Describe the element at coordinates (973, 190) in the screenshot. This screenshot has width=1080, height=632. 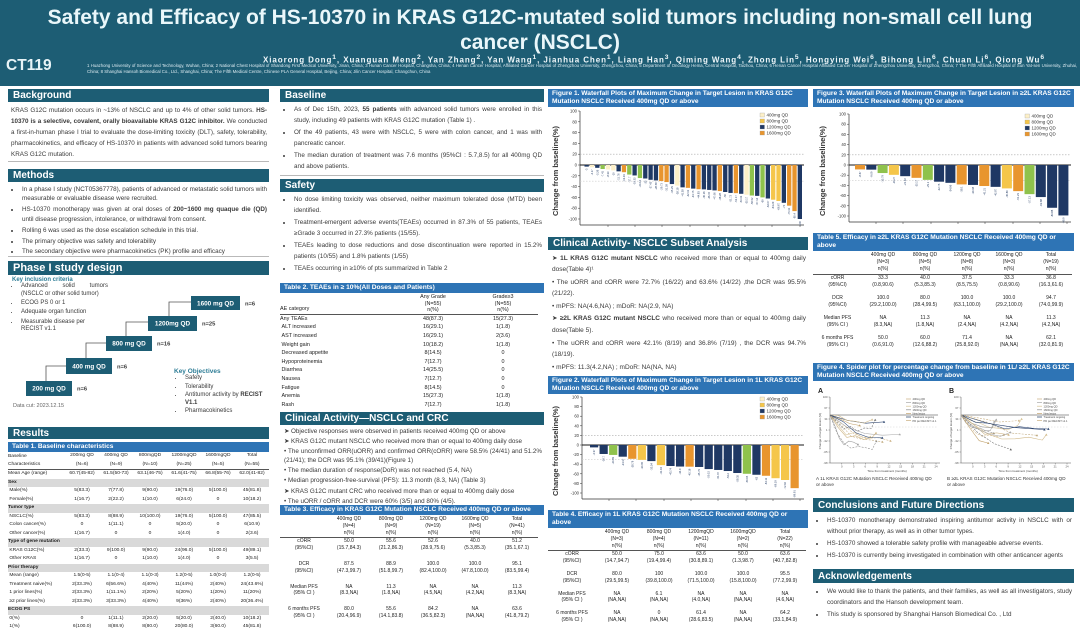
I see `svg-text: -39.08` at that location.